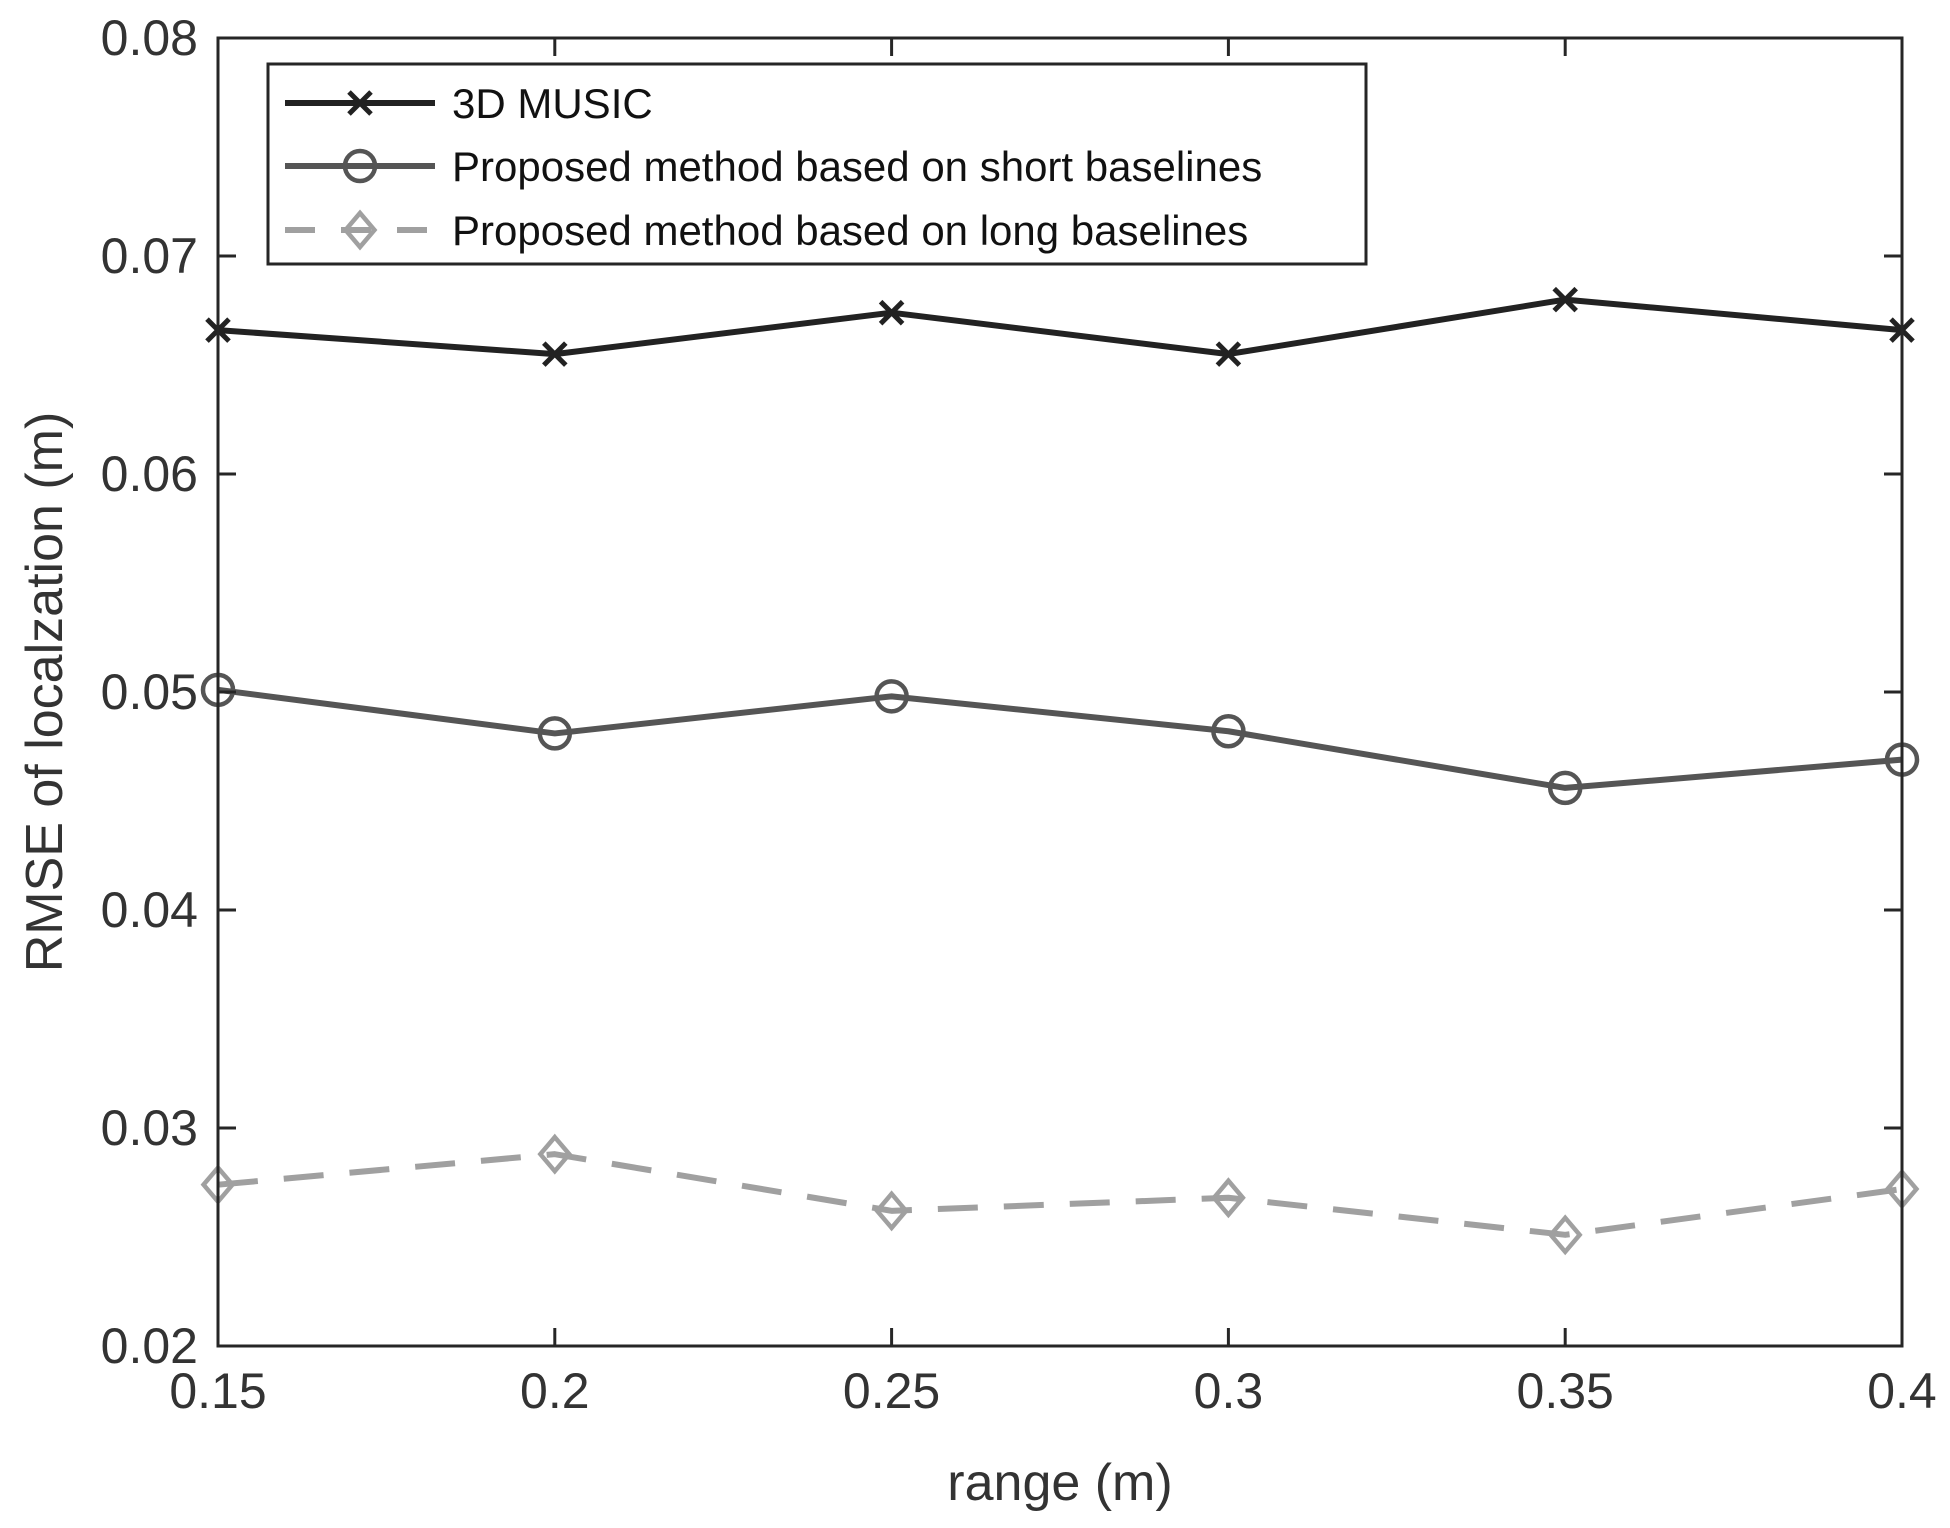 The image size is (1950, 1528). I want to click on x-tick-label: 0.35, so click(1565, 1391).